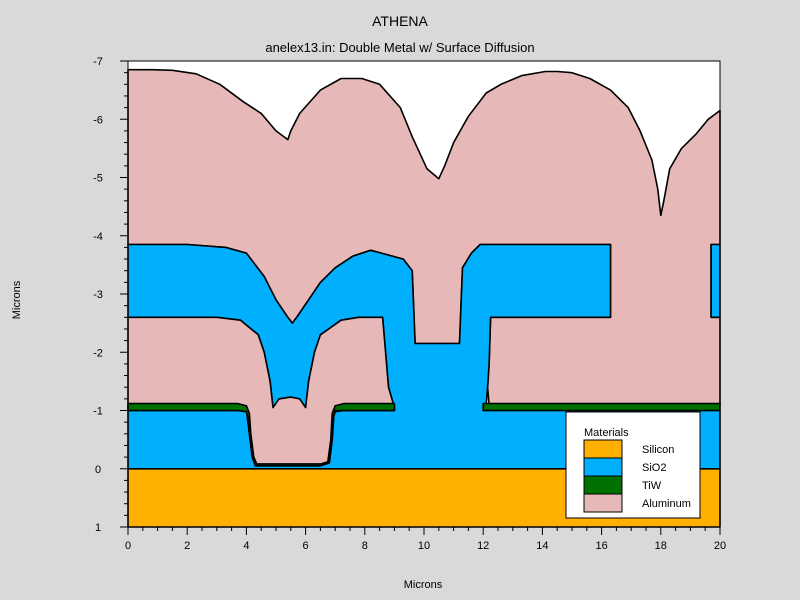  I want to click on x-tick-label-0: 0, so click(128, 546).